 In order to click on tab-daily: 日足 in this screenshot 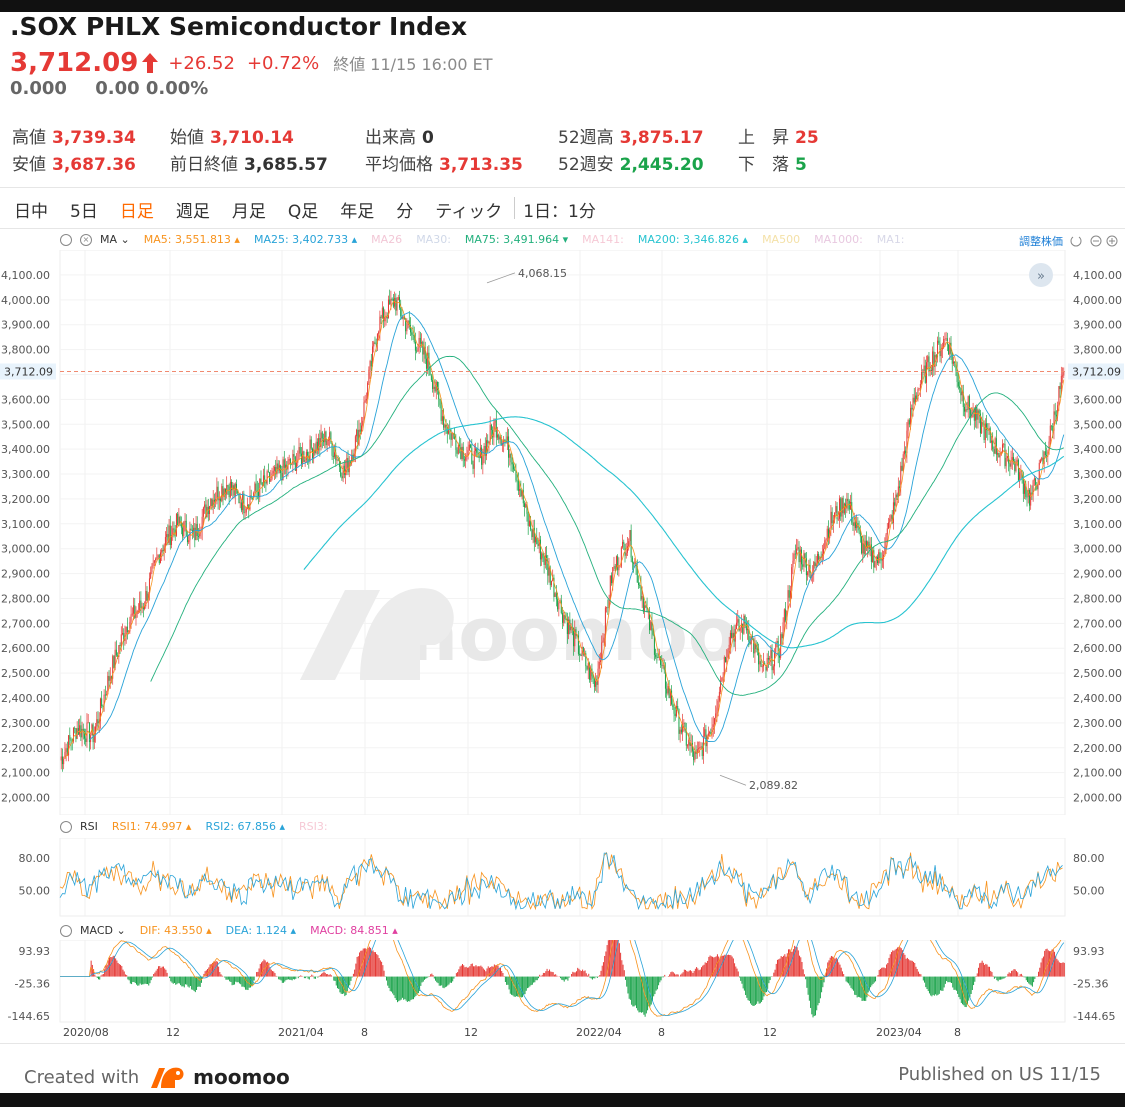, I will do `click(136, 212)`.